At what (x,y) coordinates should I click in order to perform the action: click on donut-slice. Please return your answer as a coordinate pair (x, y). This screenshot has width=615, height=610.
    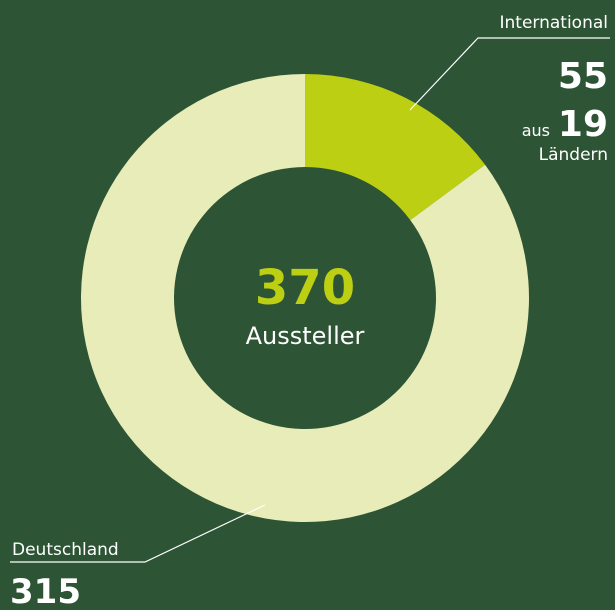
    Looking at the image, I should click on (395, 147).